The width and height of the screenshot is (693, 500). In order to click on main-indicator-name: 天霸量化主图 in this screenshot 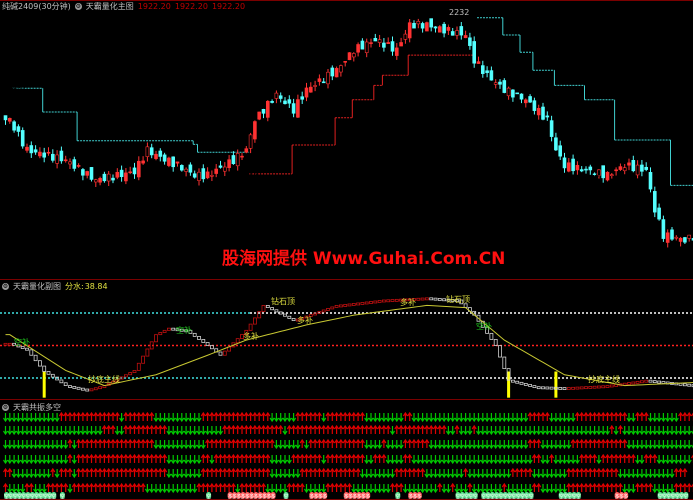, I will do `click(109, 6)`.